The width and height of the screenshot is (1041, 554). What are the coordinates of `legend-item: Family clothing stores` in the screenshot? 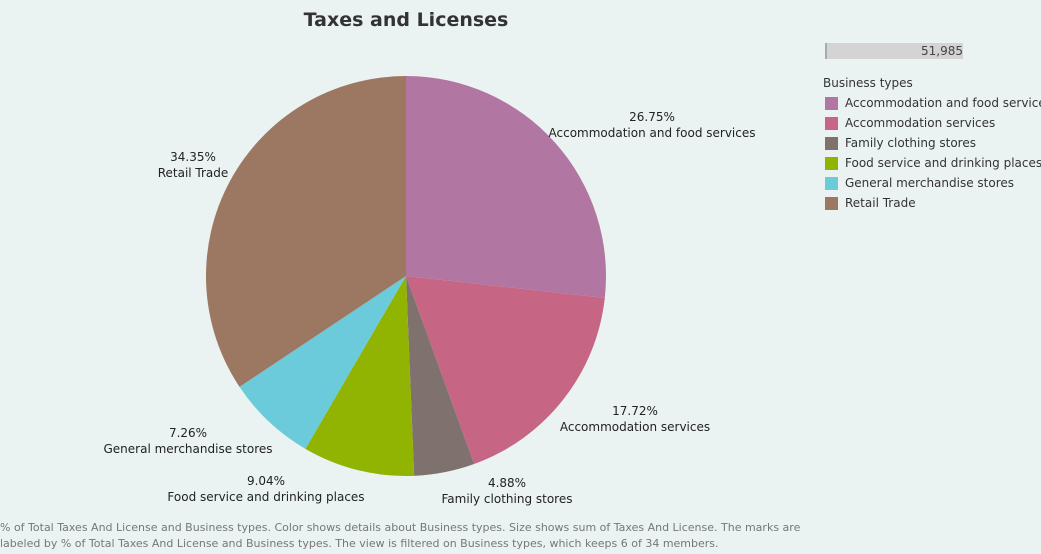 It's located at (930, 143).